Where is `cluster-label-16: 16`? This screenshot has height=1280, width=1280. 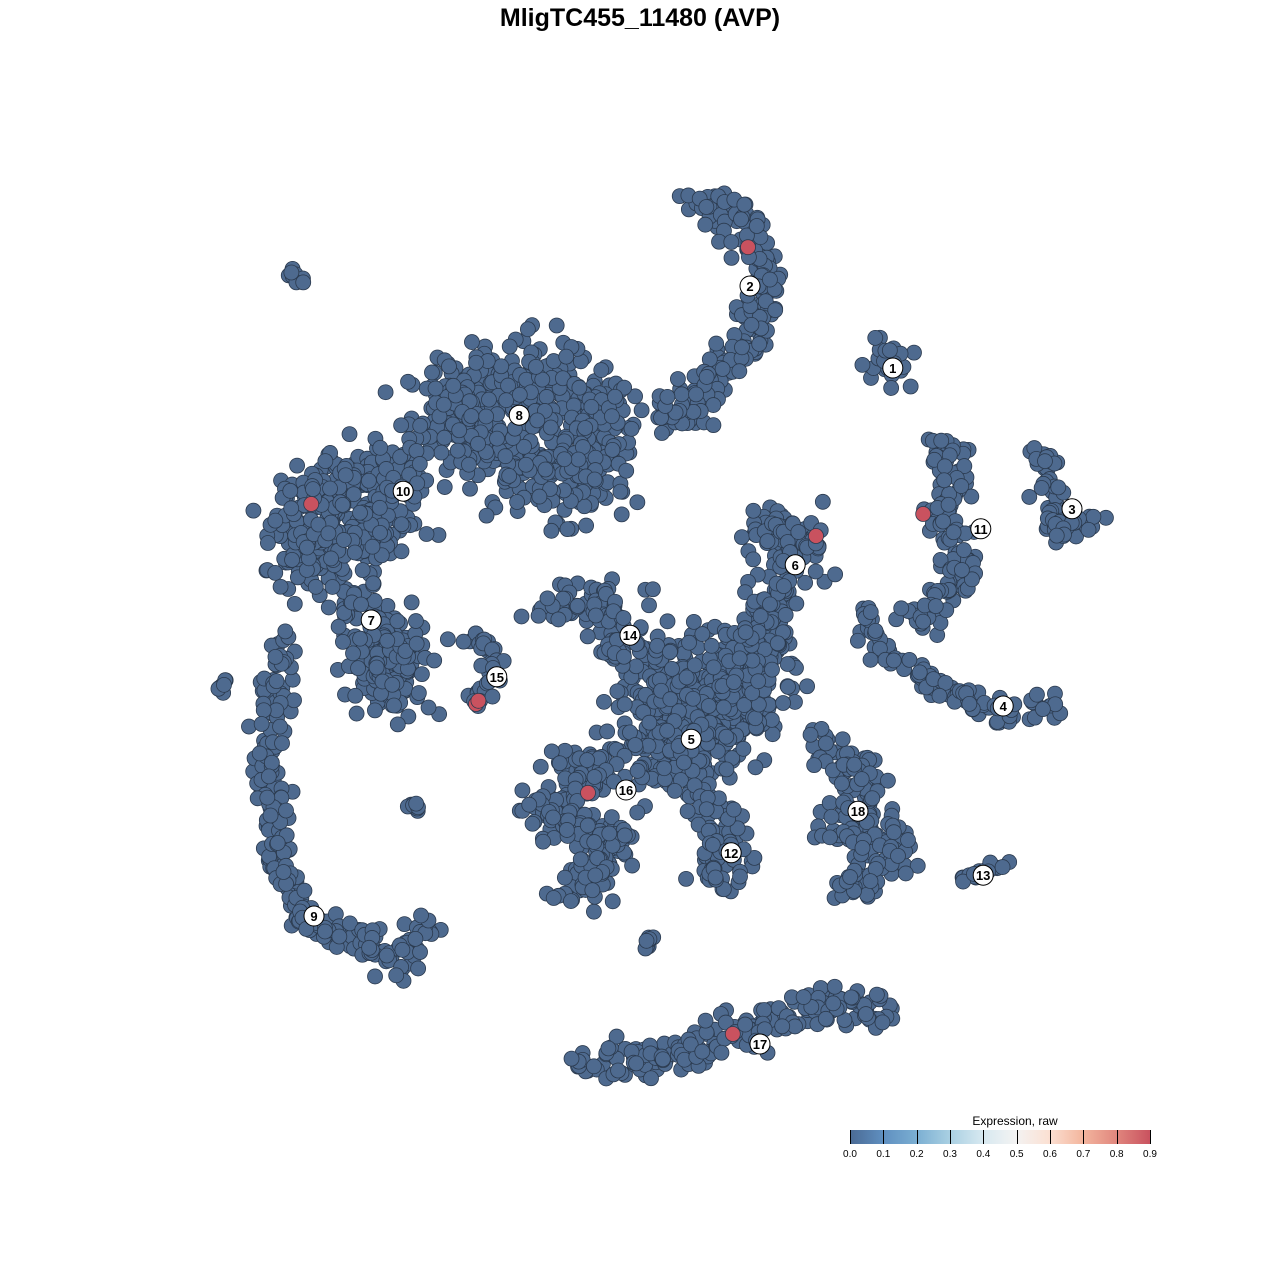
cluster-label-16: 16 is located at coordinates (626, 790).